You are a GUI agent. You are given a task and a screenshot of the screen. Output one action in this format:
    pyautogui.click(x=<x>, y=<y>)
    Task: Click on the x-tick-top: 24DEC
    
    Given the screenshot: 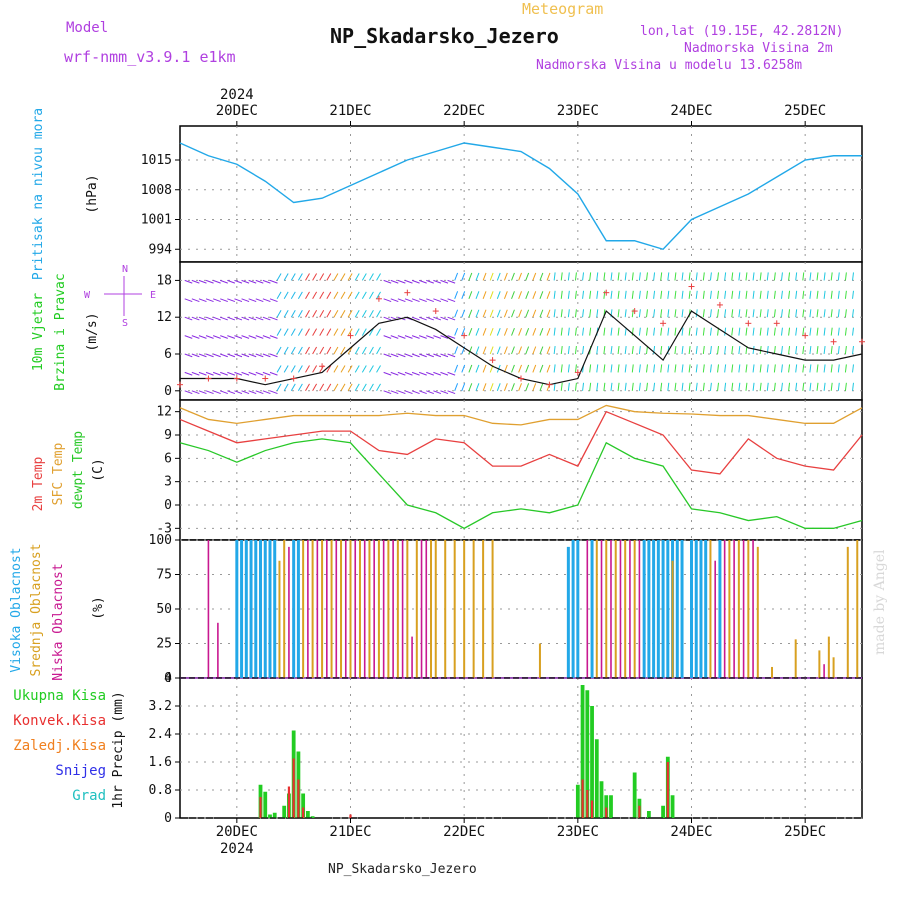 What is the action you would take?
    pyautogui.click(x=691, y=111)
    